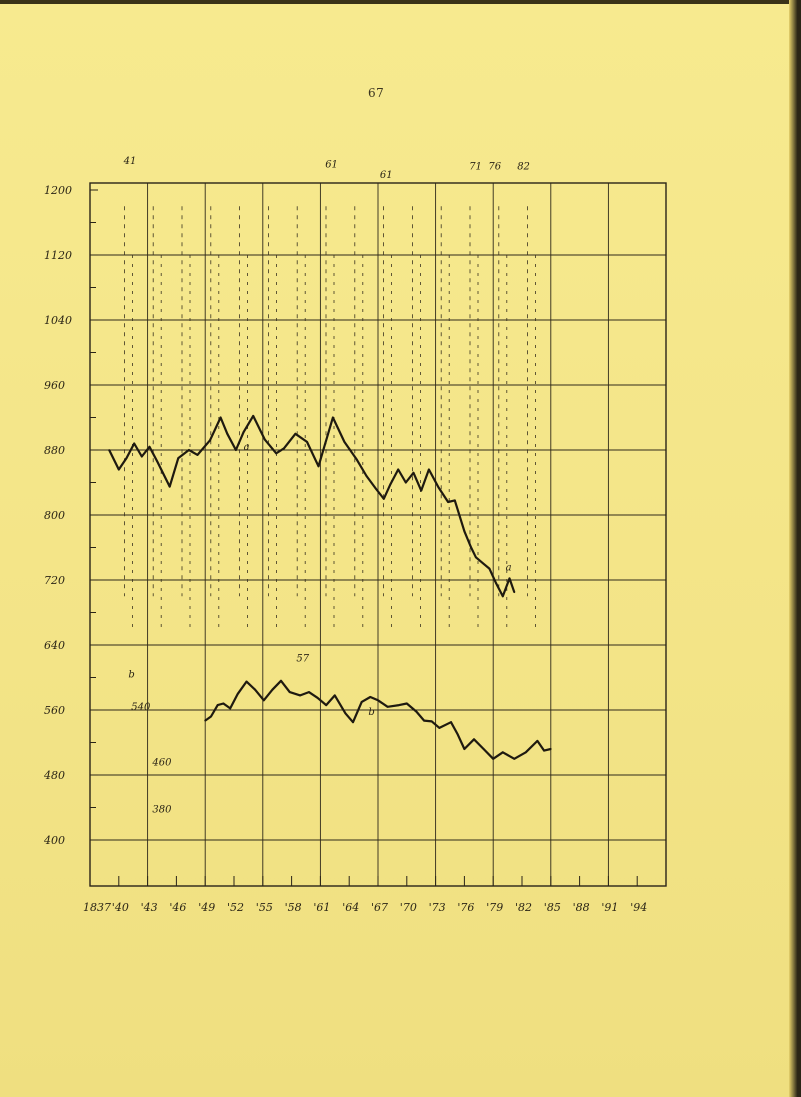 This screenshot has width=801, height=1097. Describe the element at coordinates (609, 907) in the screenshot. I see `x-tick-label: '91` at that location.